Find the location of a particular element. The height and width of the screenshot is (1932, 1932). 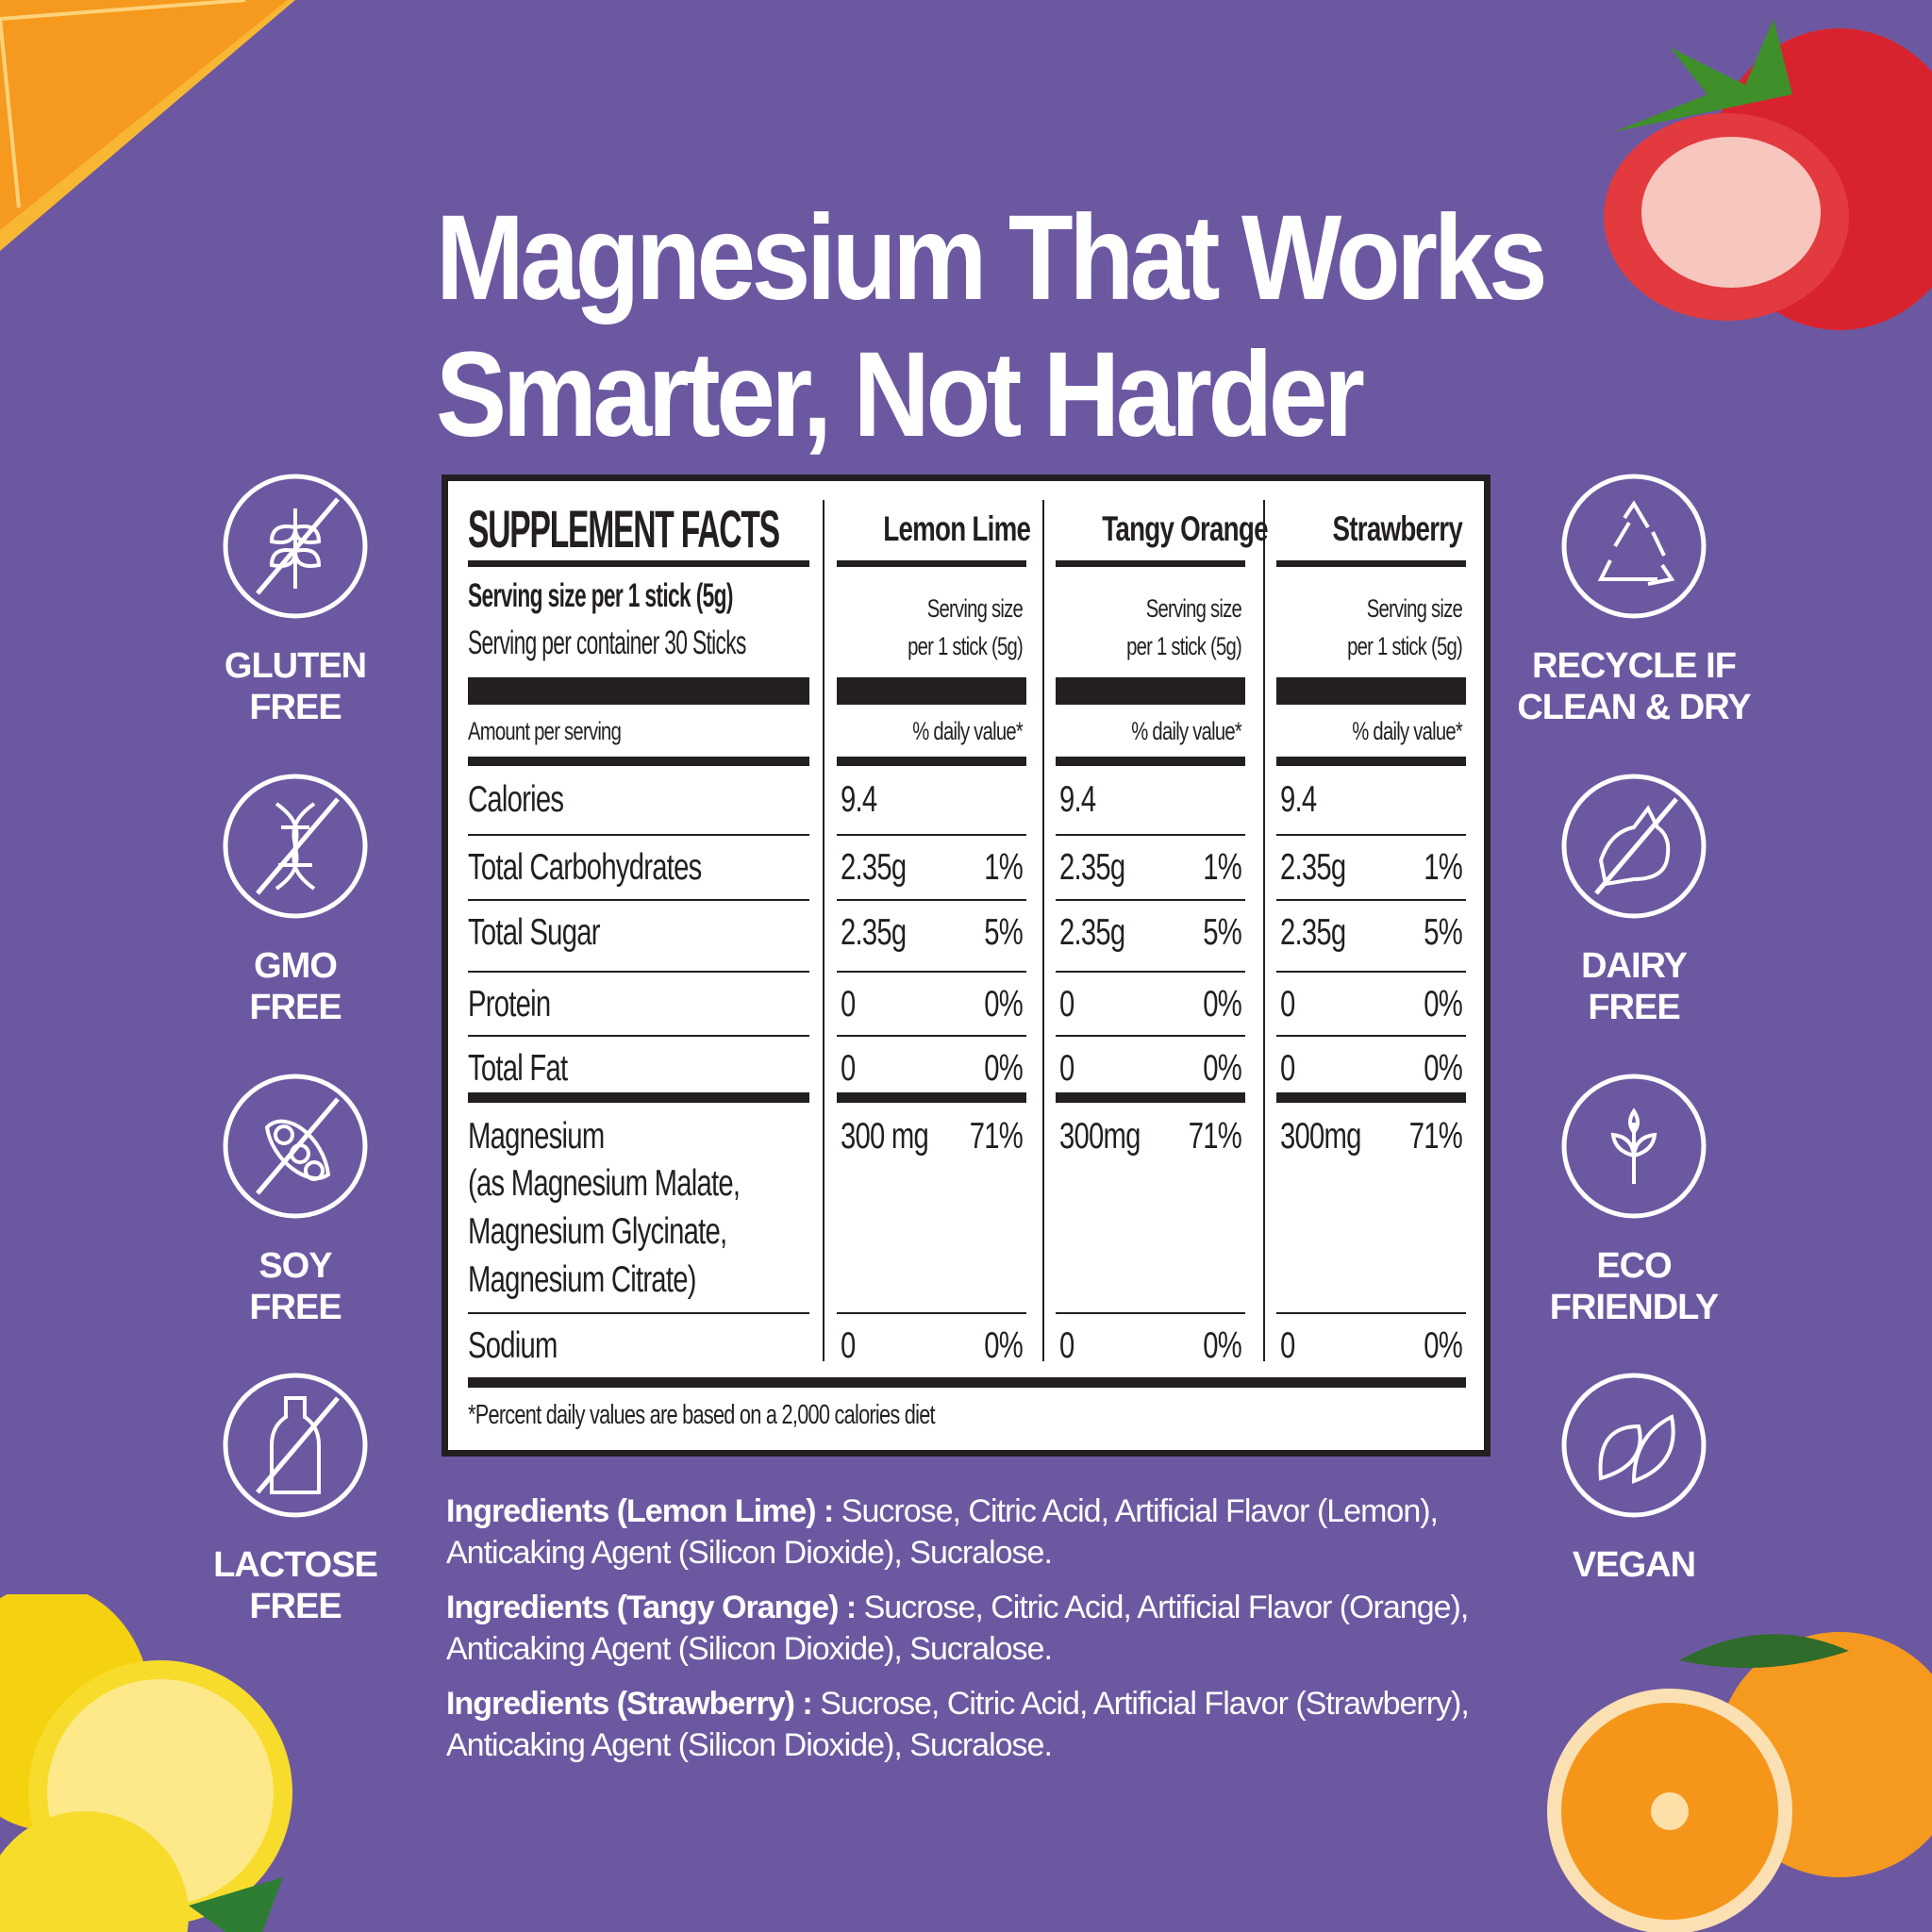

nutrient-amount: 300 mg is located at coordinates (885, 1136).